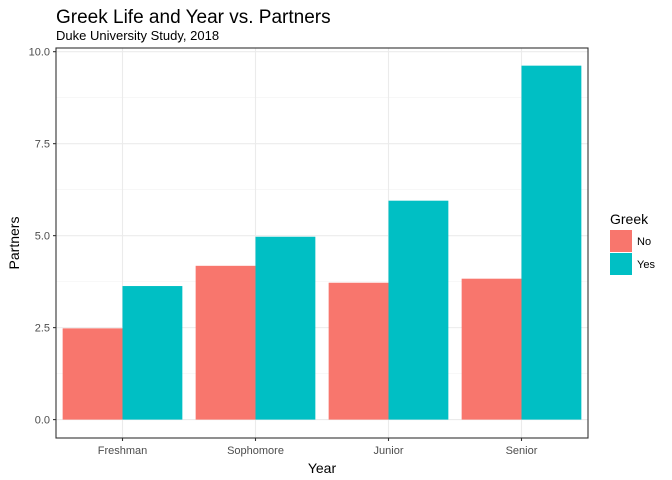 The image size is (672, 480). Describe the element at coordinates (389, 451) in the screenshot. I see `x-tick-label: Junior` at that location.